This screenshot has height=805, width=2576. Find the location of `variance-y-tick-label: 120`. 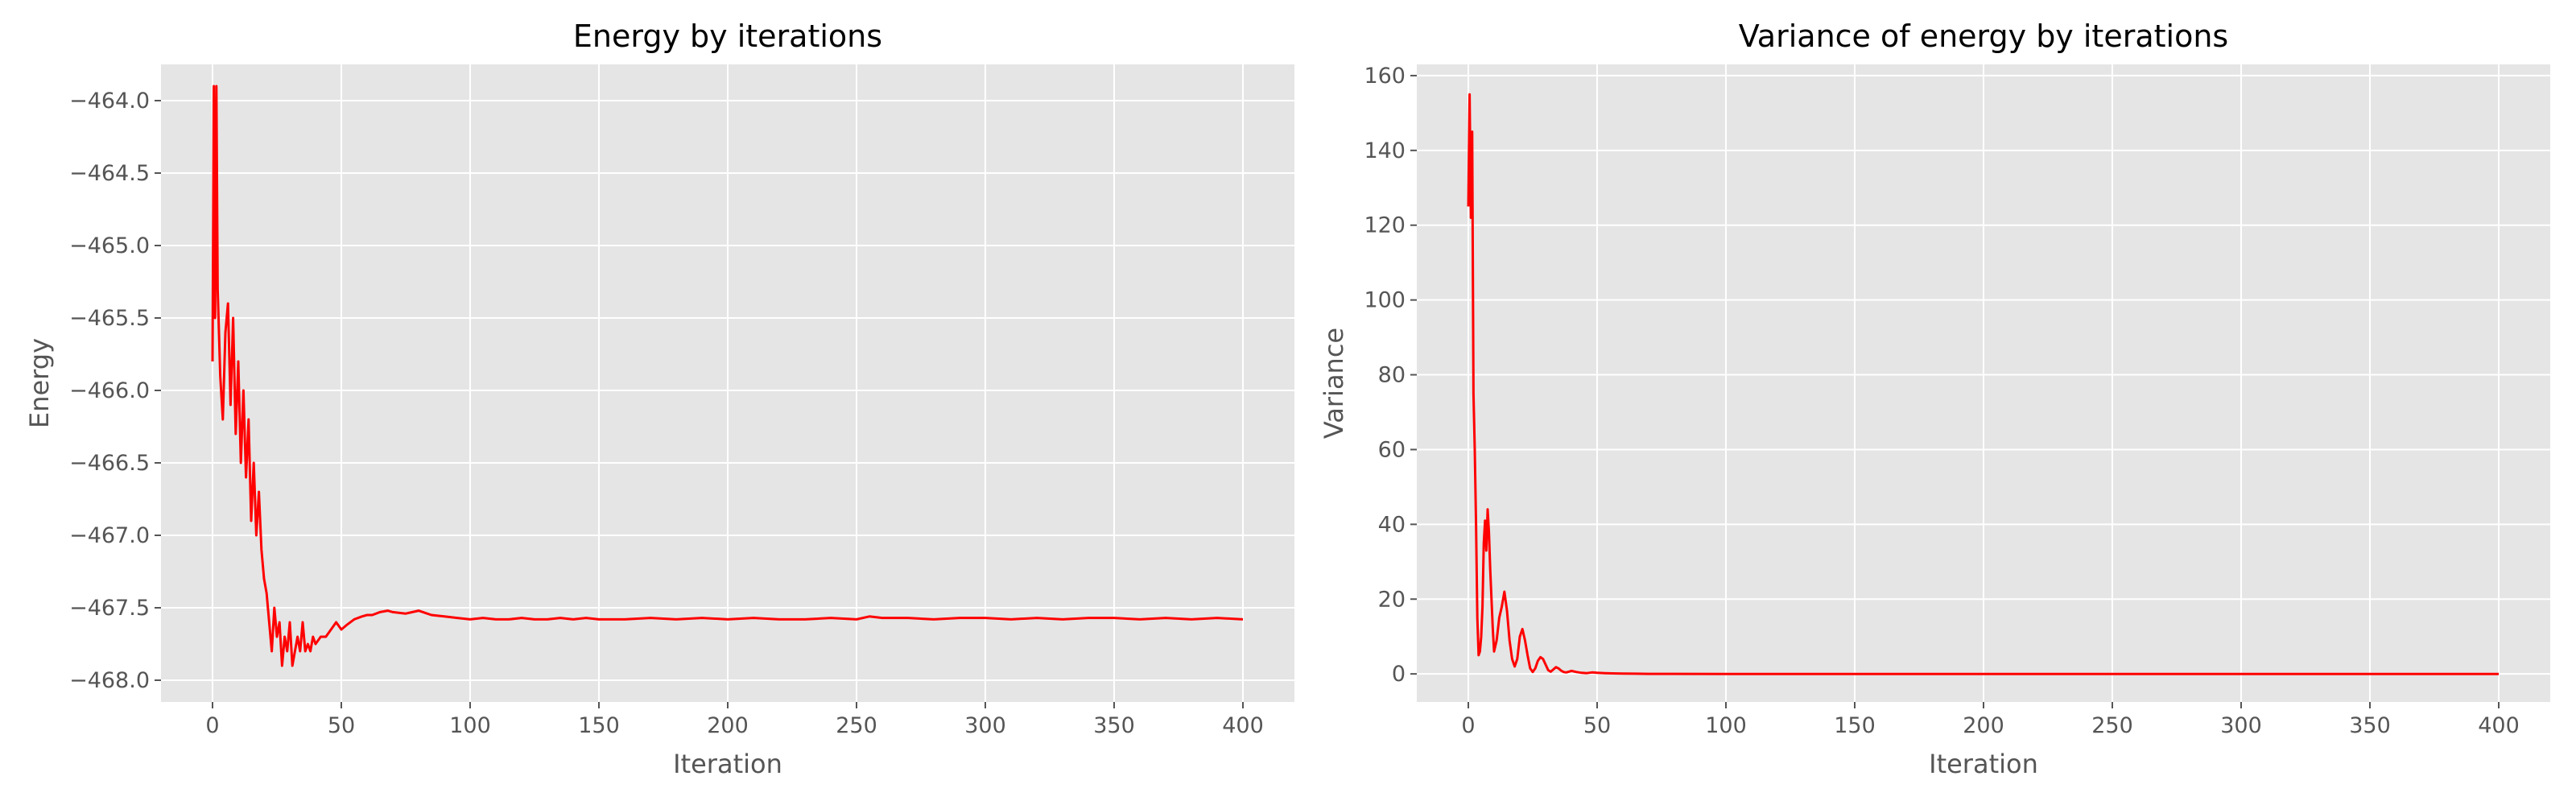

variance-y-tick-label: 120 is located at coordinates (1385, 225).